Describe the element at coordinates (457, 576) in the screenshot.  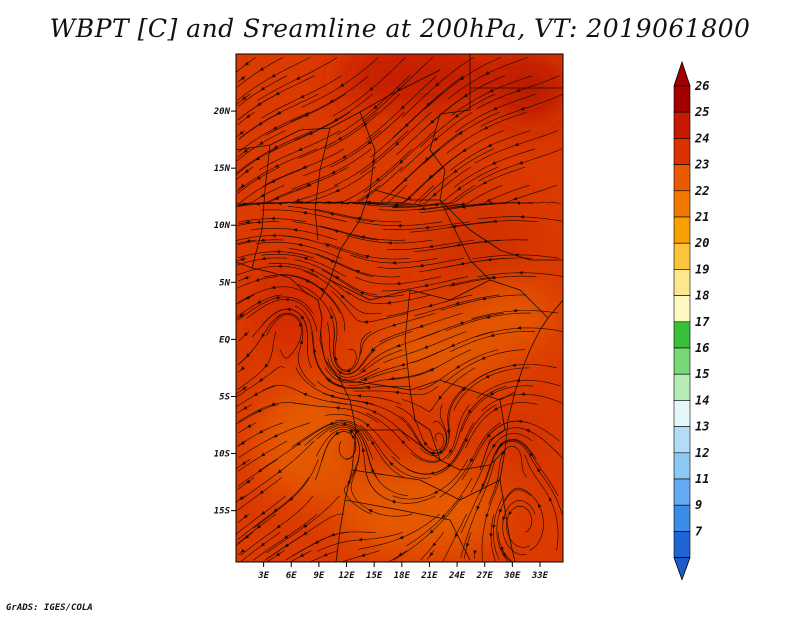
I see `lon-tick-label: 24E` at that location.